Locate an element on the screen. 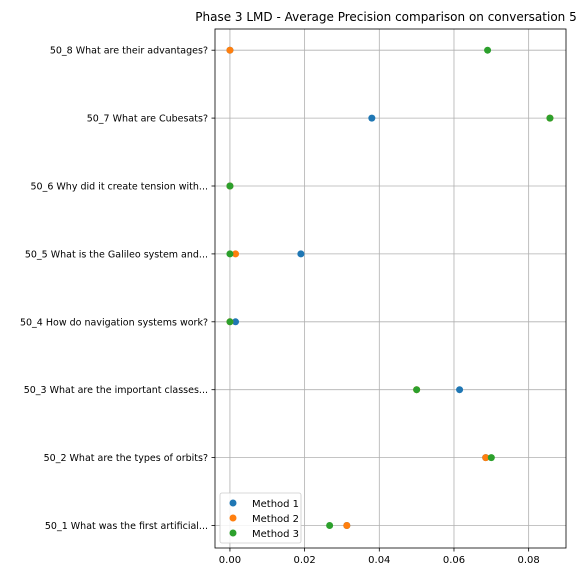 Image resolution: width=576 pixels, height=576 pixels. category-label: 50_8 What are their advantages? is located at coordinates (129, 51).